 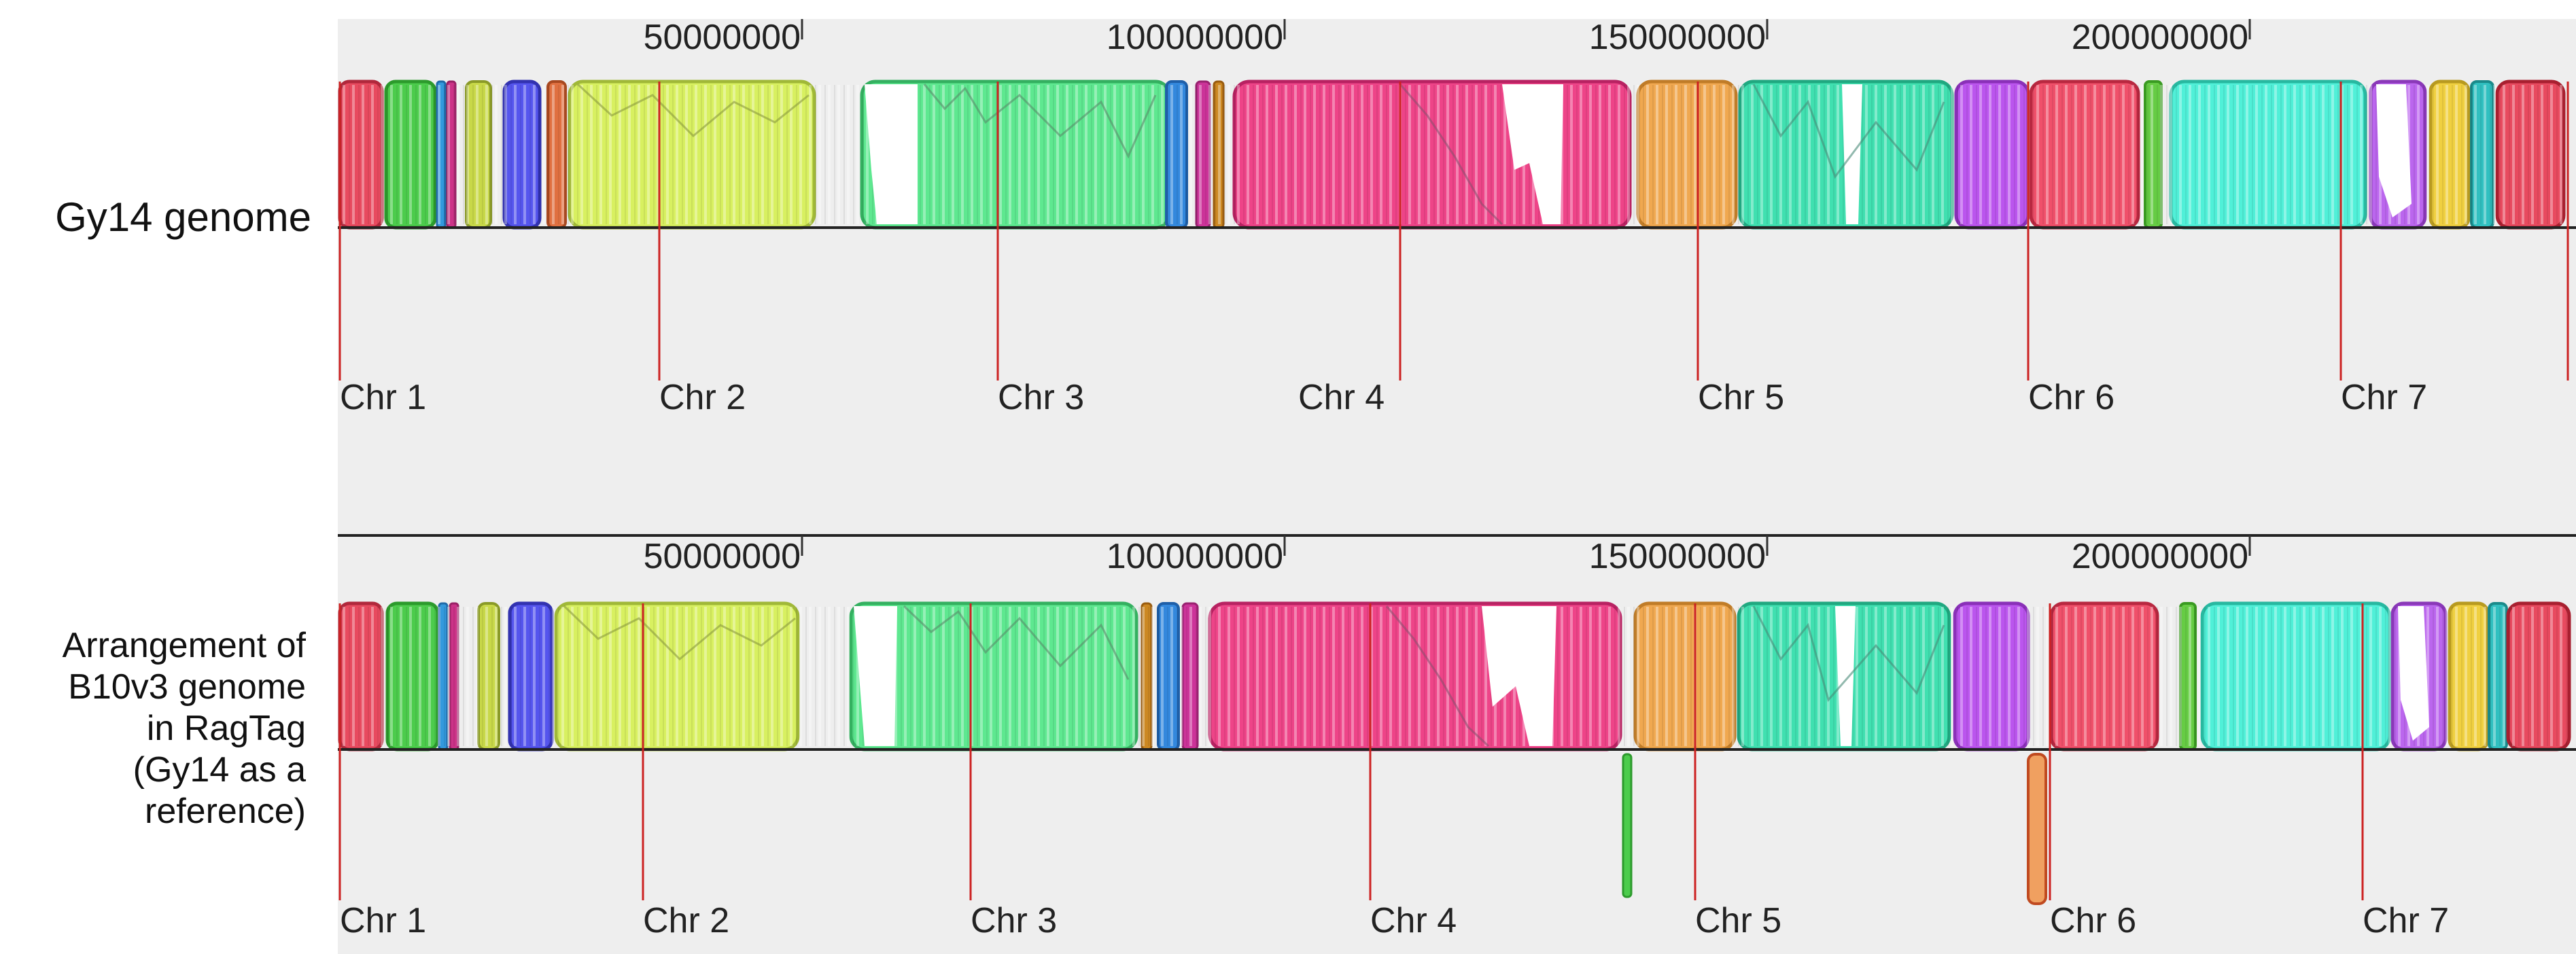 I want to click on label-line: (Gy14 as a, so click(x=219, y=770).